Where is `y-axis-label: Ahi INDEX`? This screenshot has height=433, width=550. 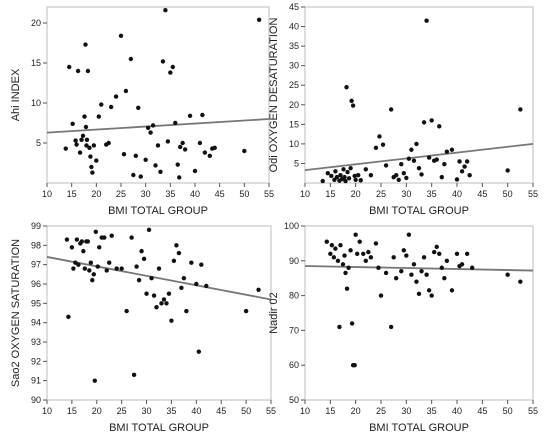 y-axis-label: Ahi INDEX is located at coordinates (16, 94).